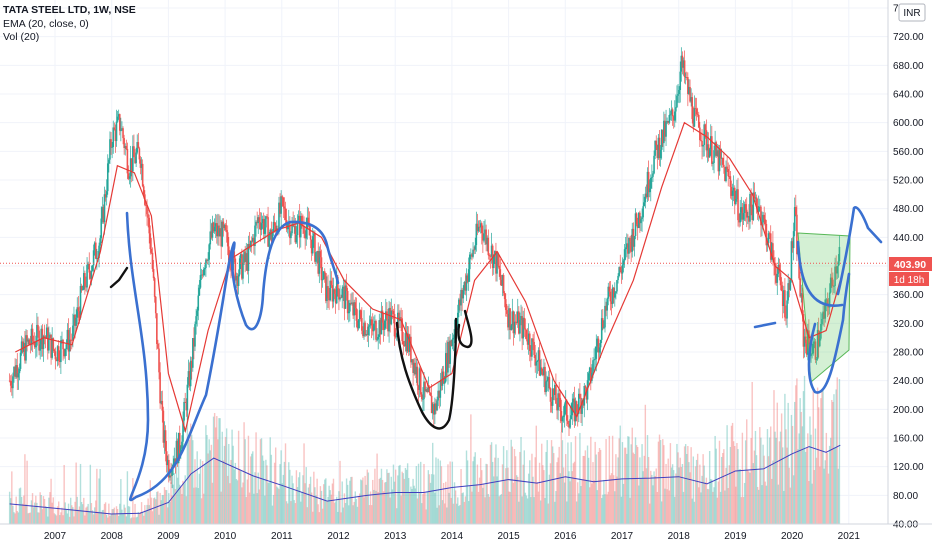 The width and height of the screenshot is (932, 550). What do you see at coordinates (46, 23) in the screenshot?
I see `ema-indicator-label: EMA (20, close, 0)` at bounding box center [46, 23].